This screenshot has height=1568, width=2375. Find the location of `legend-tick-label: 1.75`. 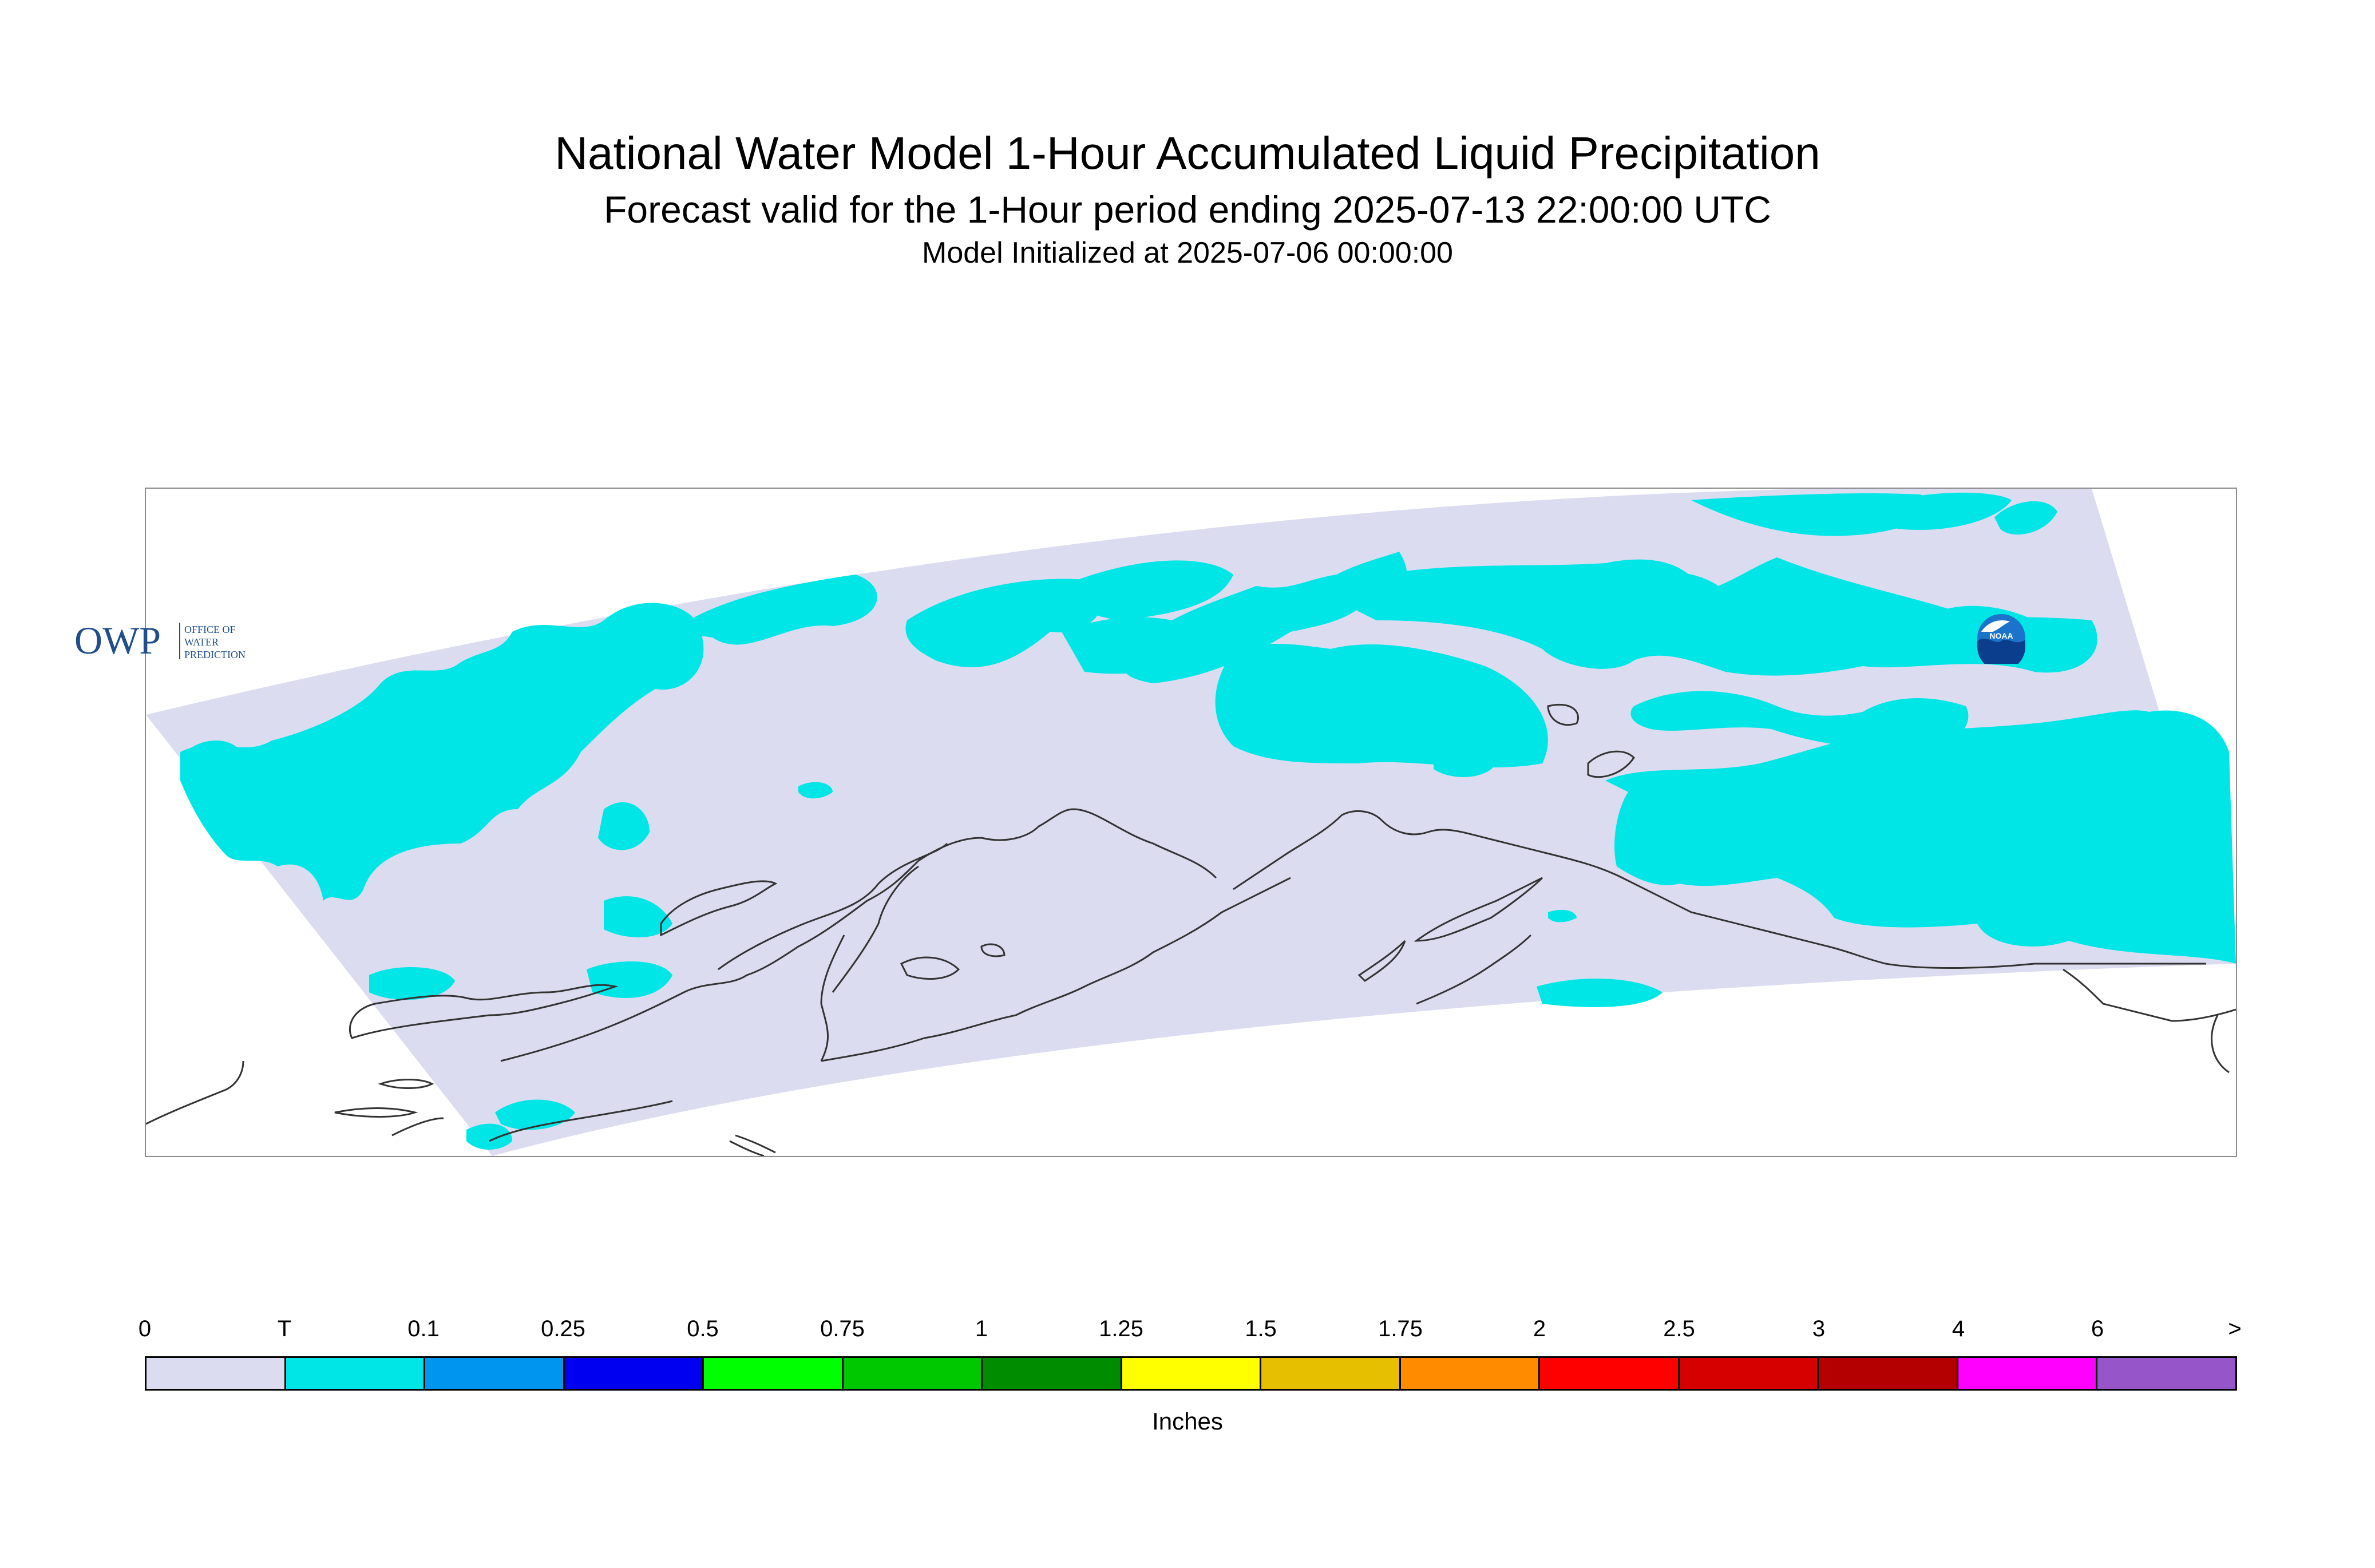

legend-tick-label: 1.75 is located at coordinates (1400, 1328).